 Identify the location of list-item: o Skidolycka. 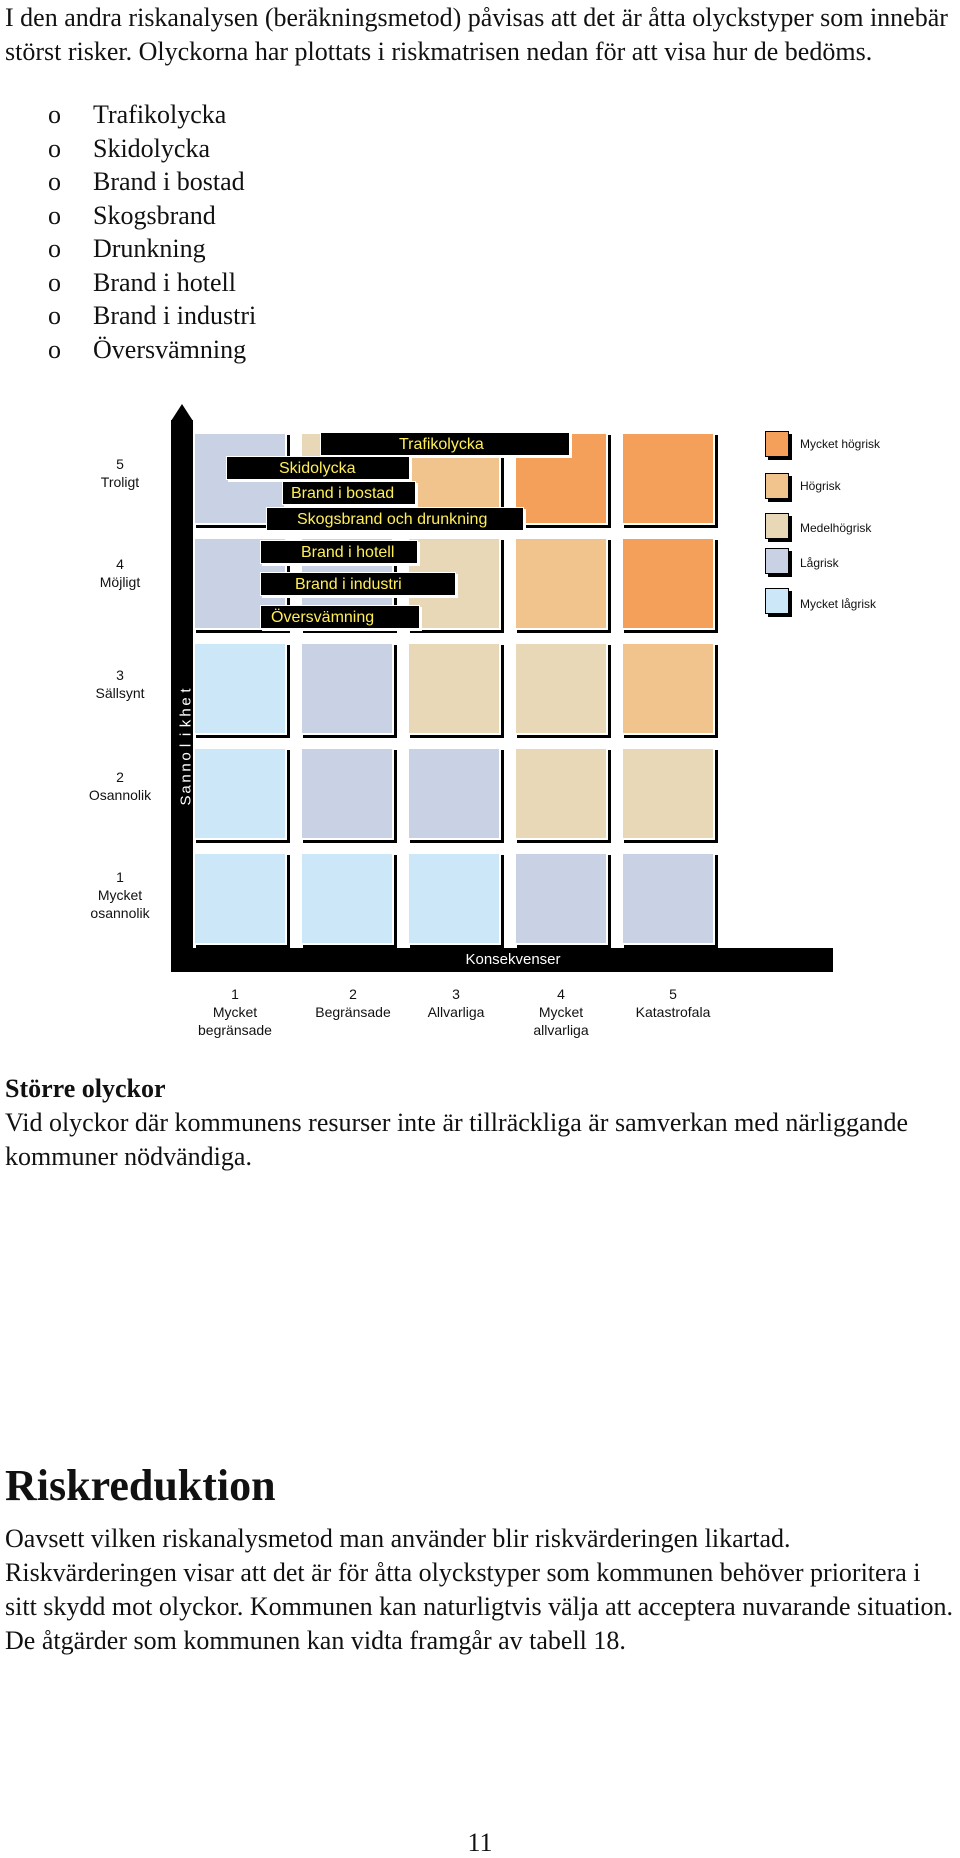
(152, 149).